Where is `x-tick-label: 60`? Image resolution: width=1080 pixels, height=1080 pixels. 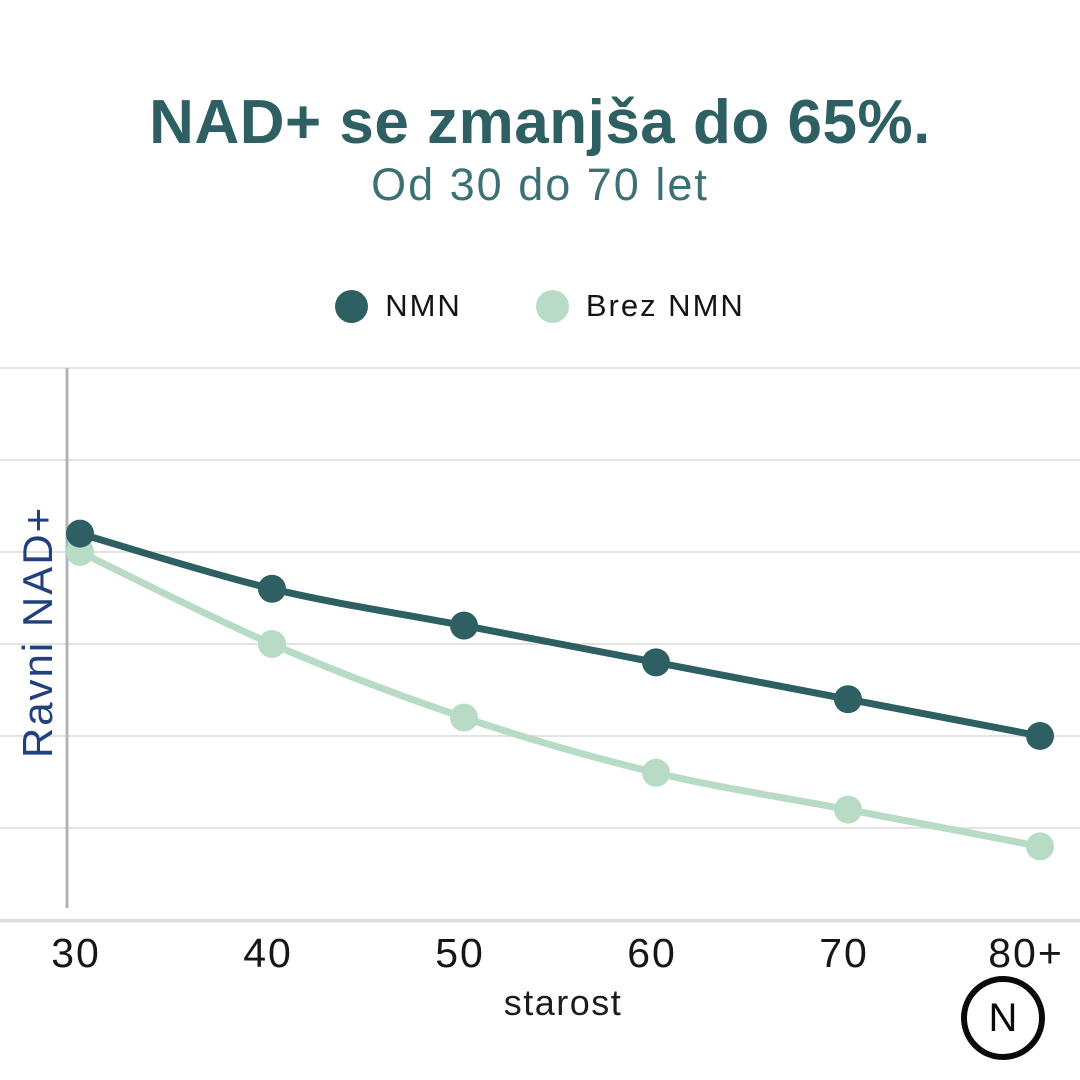
x-tick-label: 60 is located at coordinates (652, 953).